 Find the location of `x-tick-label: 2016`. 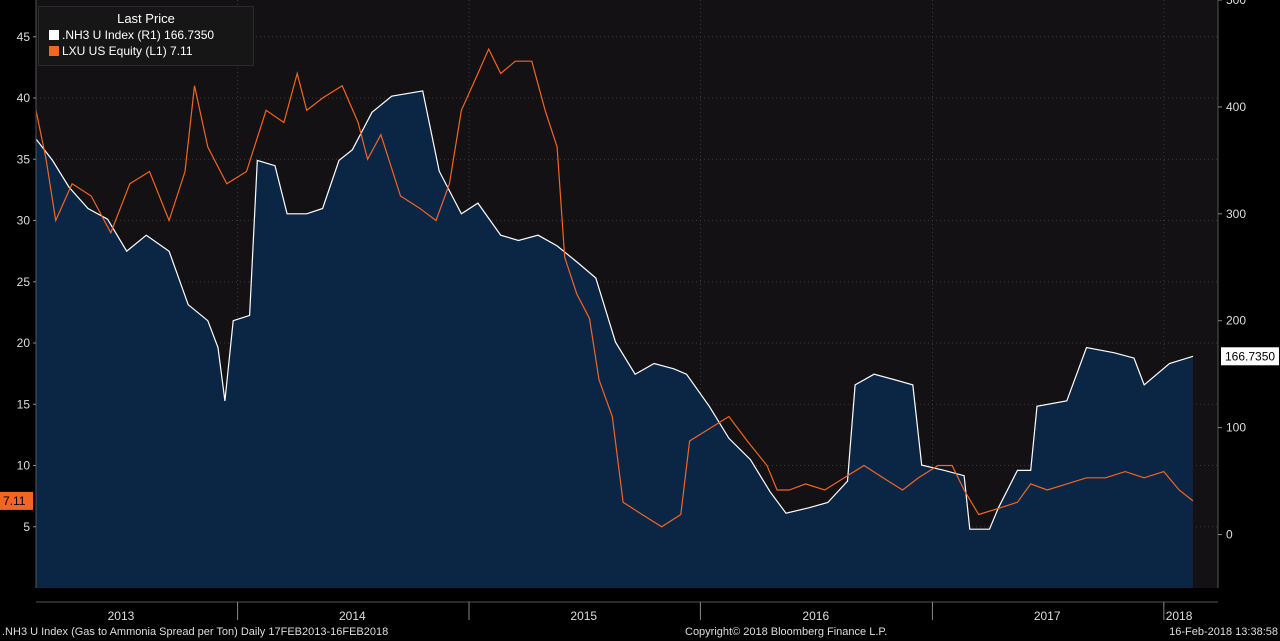

x-tick-label: 2016 is located at coordinates (815, 616).